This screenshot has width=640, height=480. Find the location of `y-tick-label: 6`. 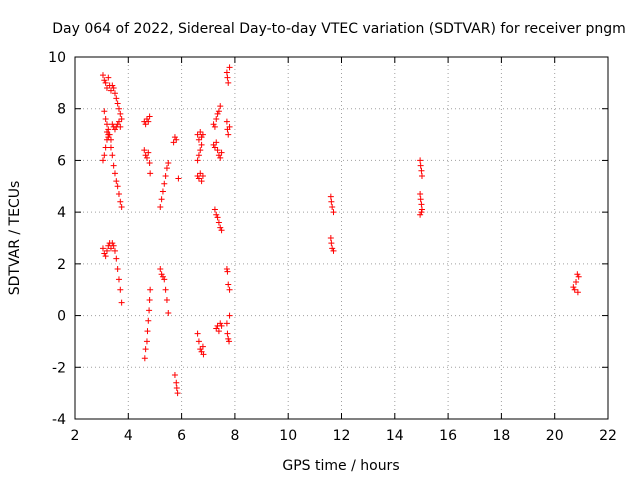

y-tick-label: 6 is located at coordinates (61, 161).